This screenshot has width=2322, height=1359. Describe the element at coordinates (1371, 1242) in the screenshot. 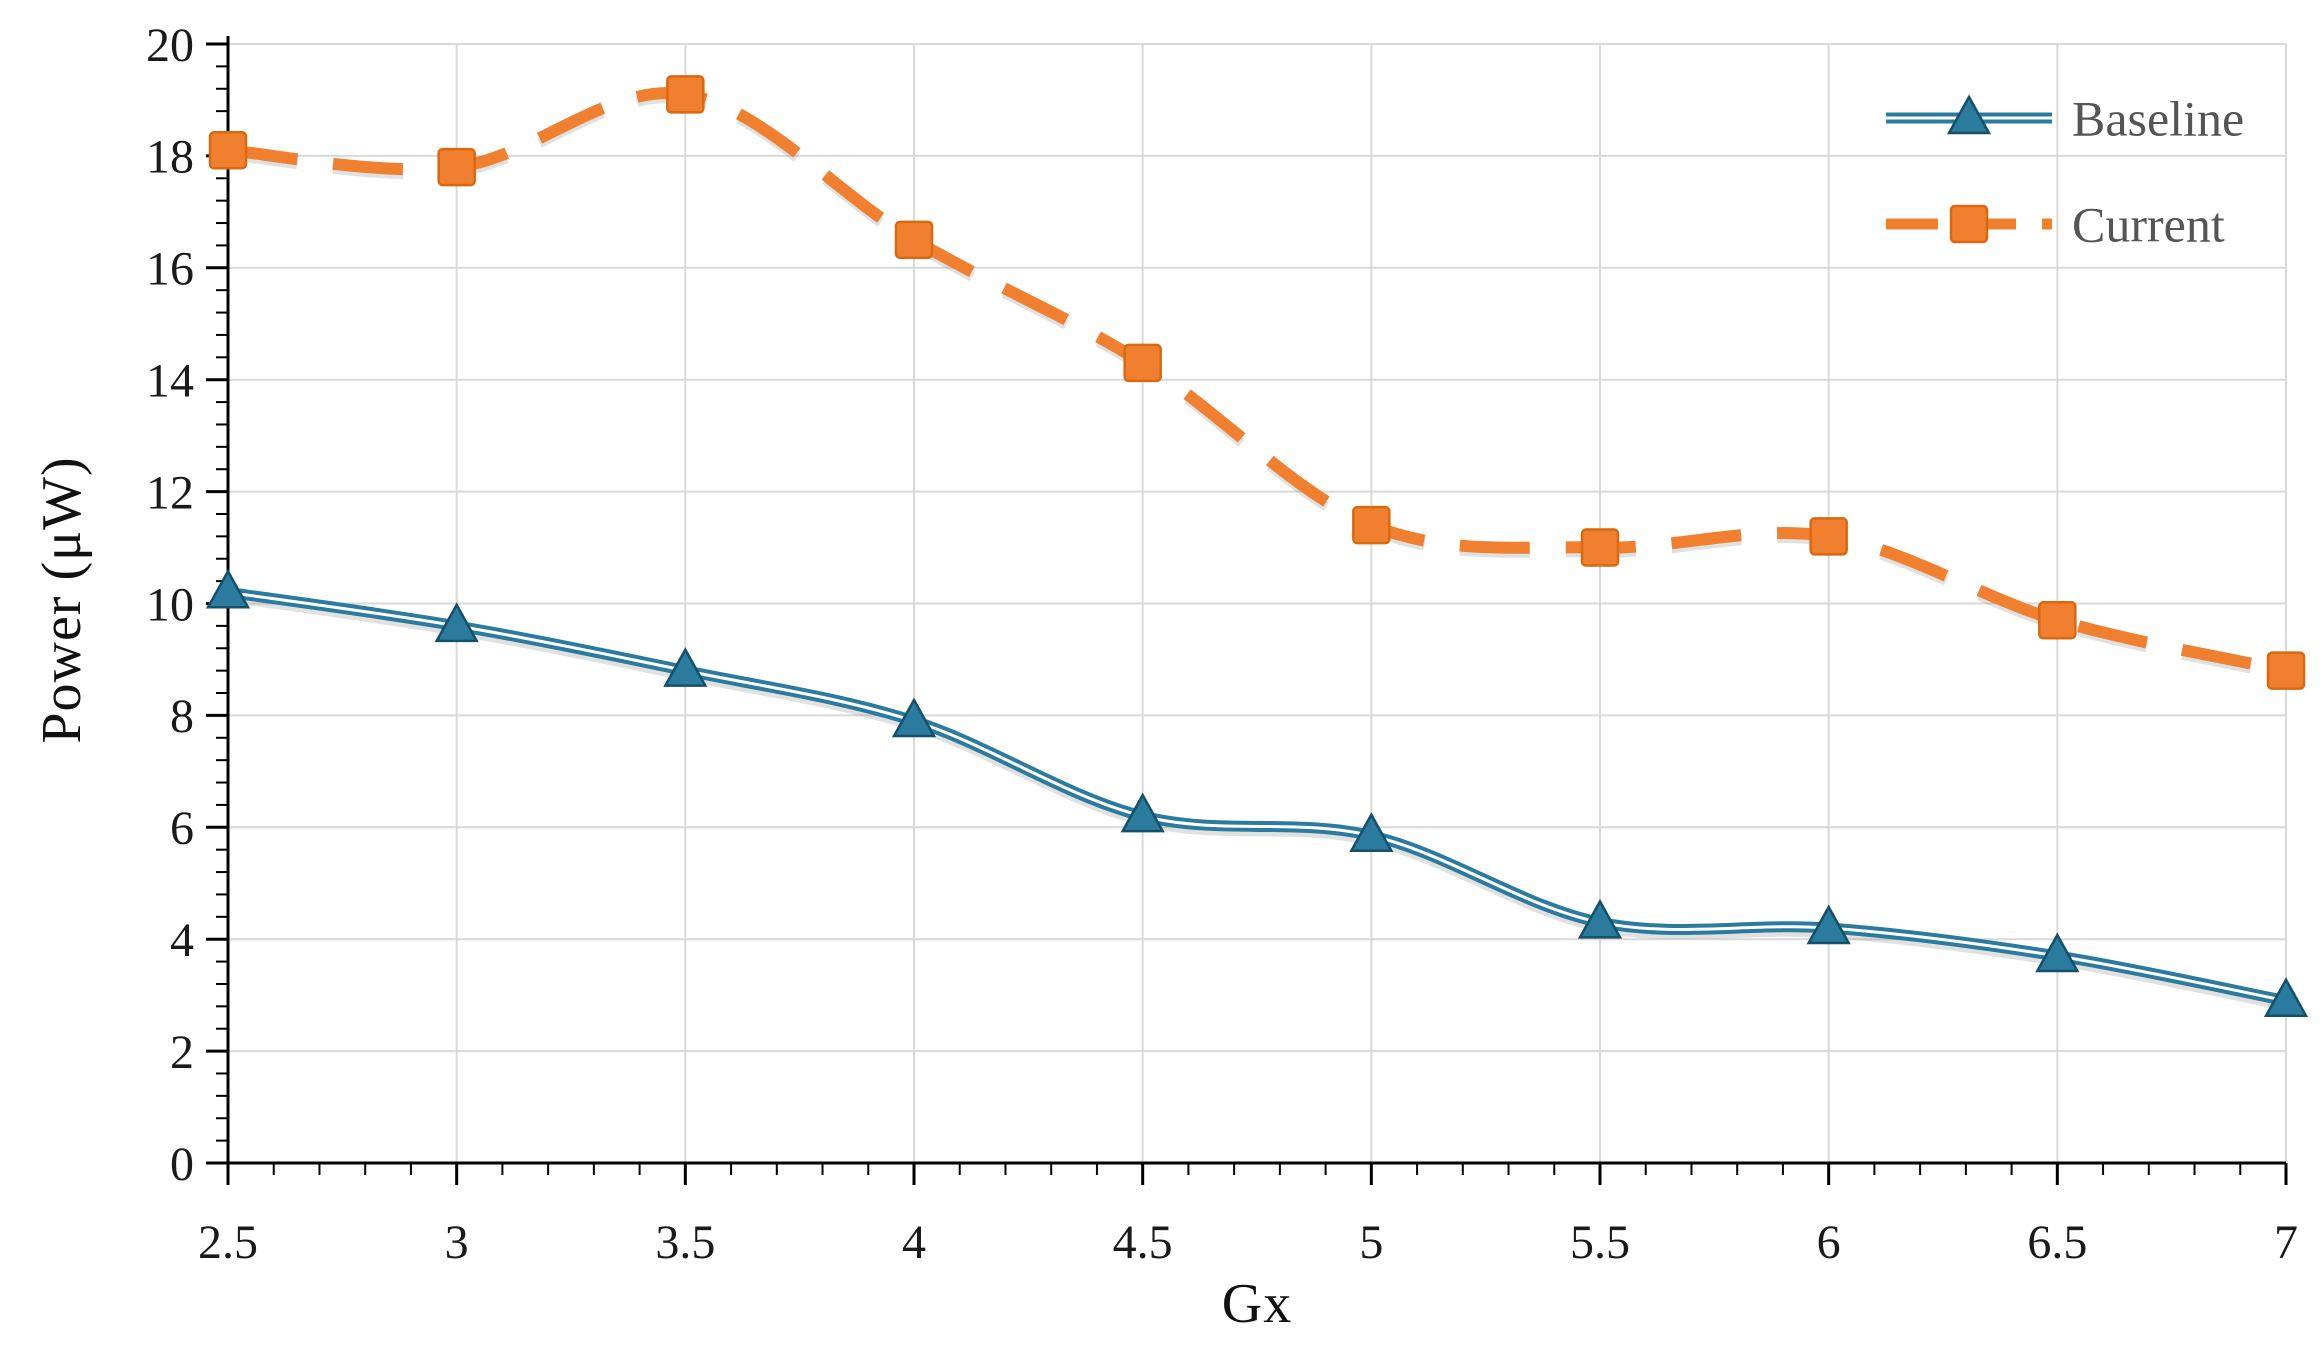

I see `x-tick-label: 5` at that location.